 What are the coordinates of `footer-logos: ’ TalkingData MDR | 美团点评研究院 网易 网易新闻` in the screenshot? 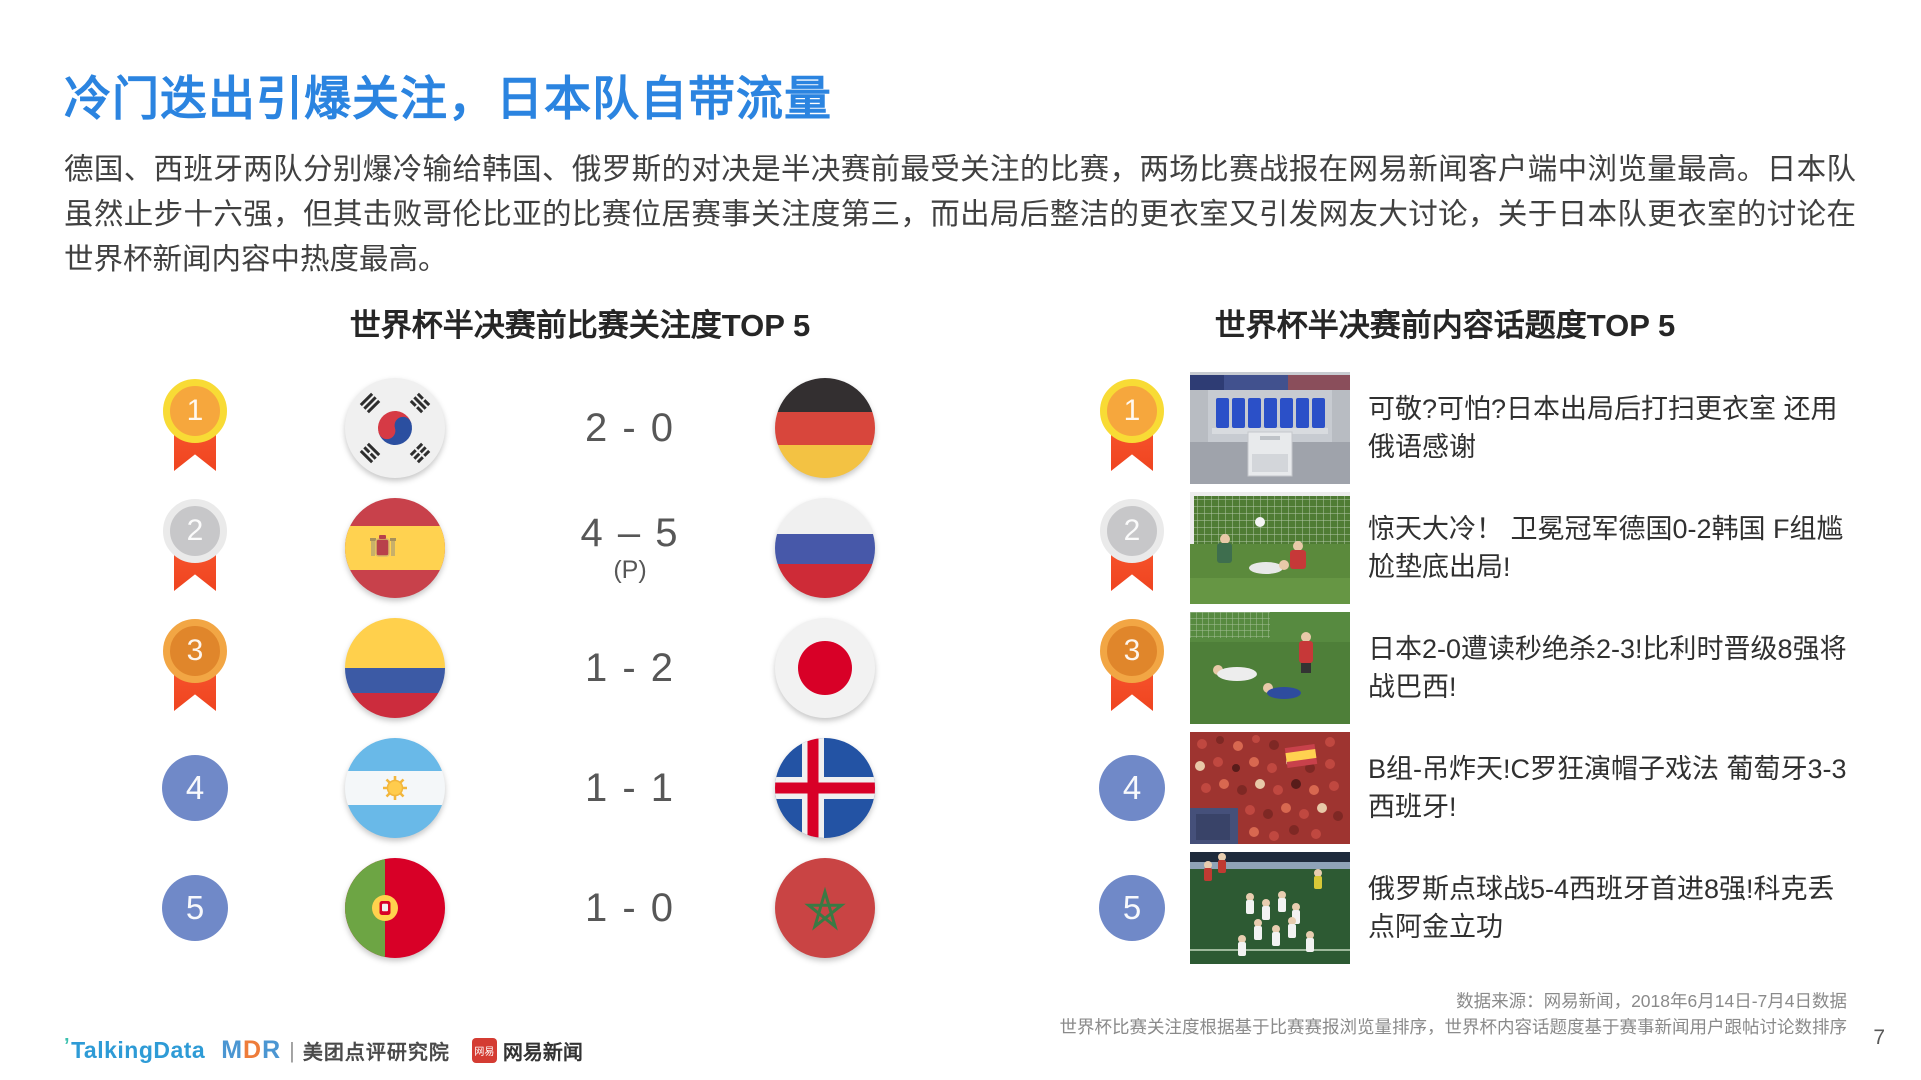 It's located at (323, 1050).